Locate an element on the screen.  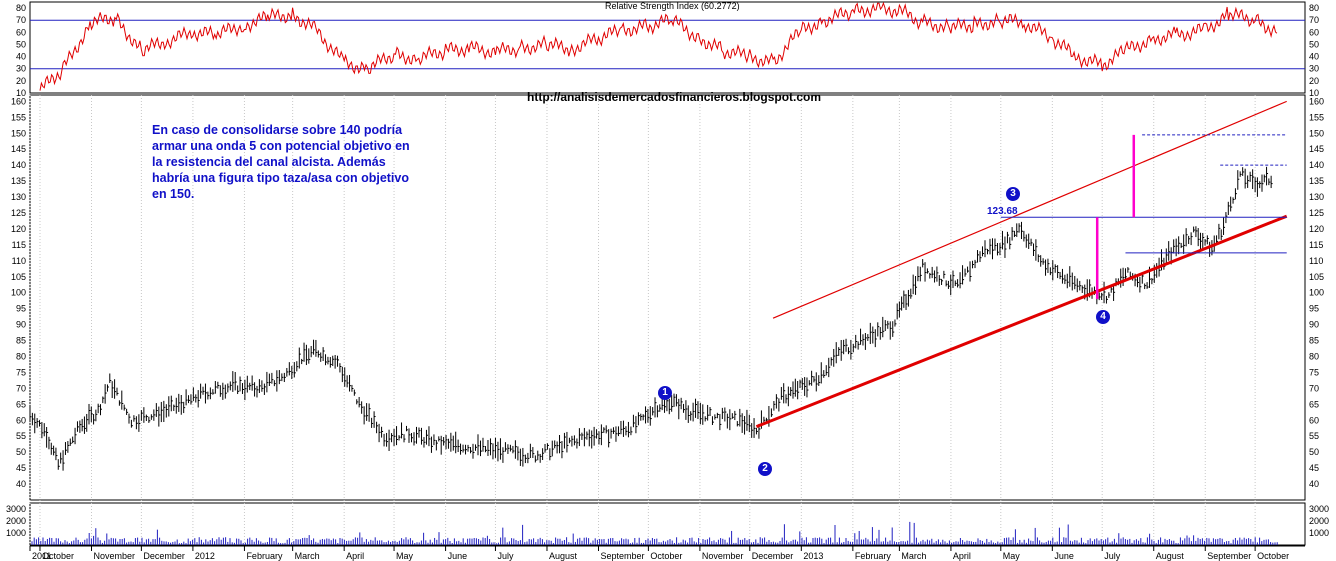
price-tick-label-left: 50 is located at coordinates (21, 452).